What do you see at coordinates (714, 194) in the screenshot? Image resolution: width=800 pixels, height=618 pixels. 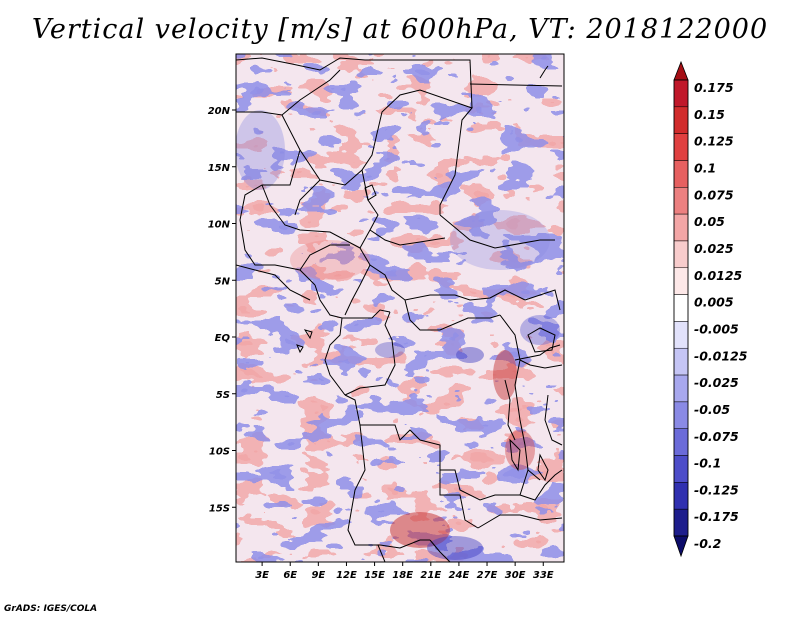 I see `colorbar-label: 0.075` at bounding box center [714, 194].